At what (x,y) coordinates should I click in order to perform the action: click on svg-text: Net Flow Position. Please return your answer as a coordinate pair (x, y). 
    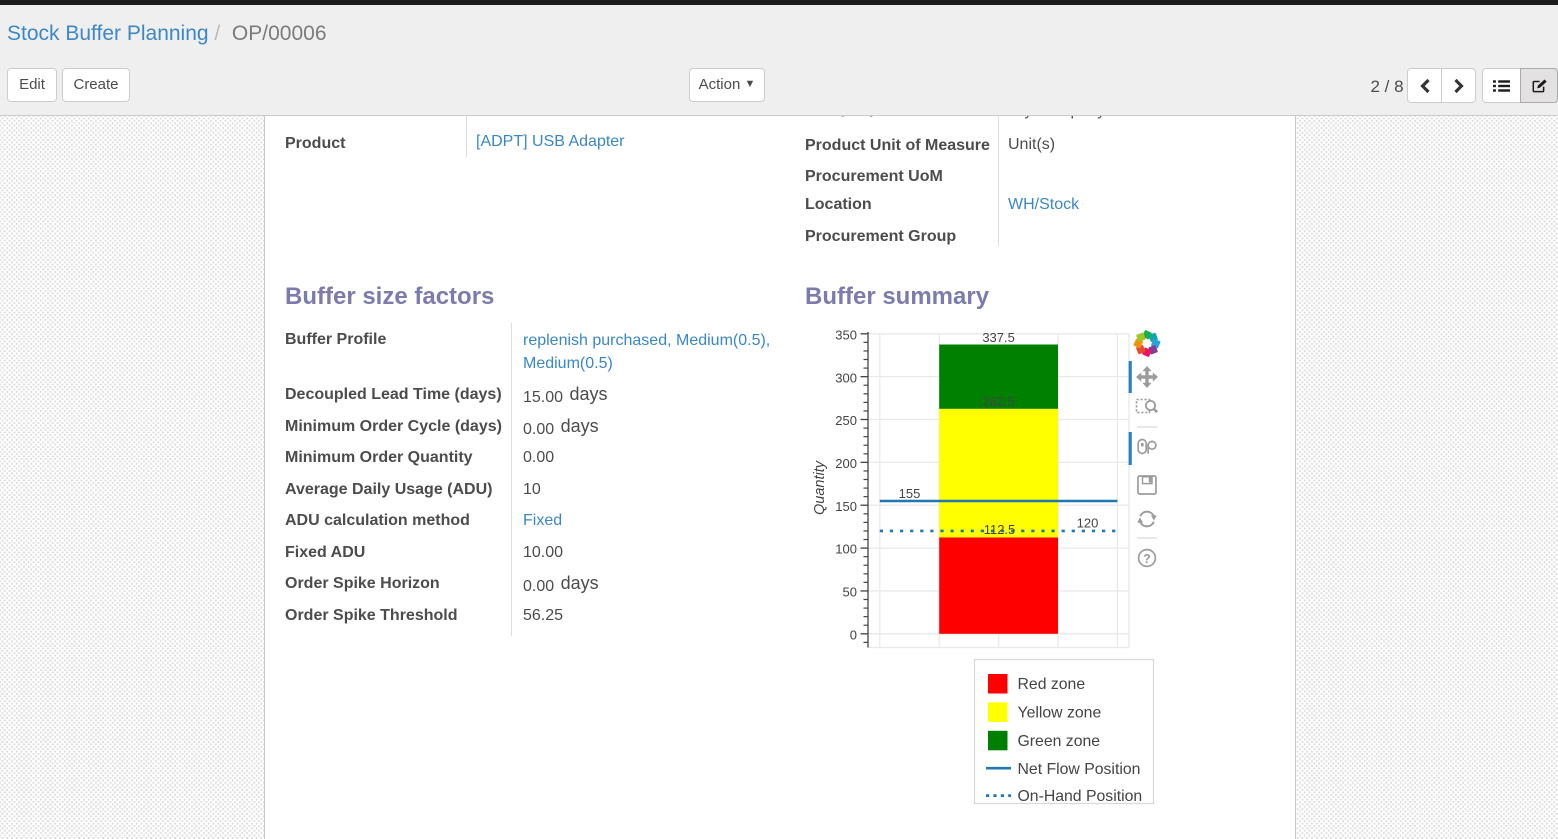
    Looking at the image, I should click on (1079, 769).